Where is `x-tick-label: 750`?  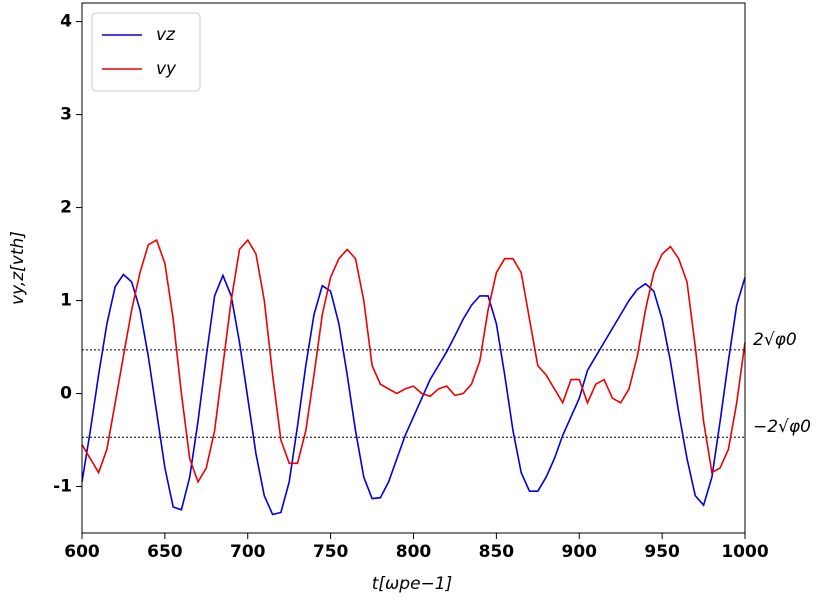
x-tick-label: 750 is located at coordinates (331, 552).